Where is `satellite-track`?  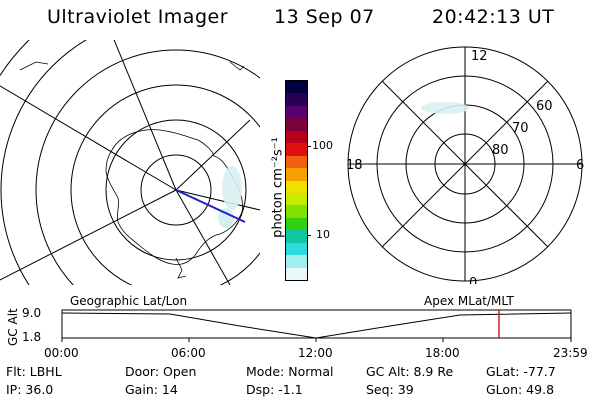 satellite-track is located at coordinates (210, 206).